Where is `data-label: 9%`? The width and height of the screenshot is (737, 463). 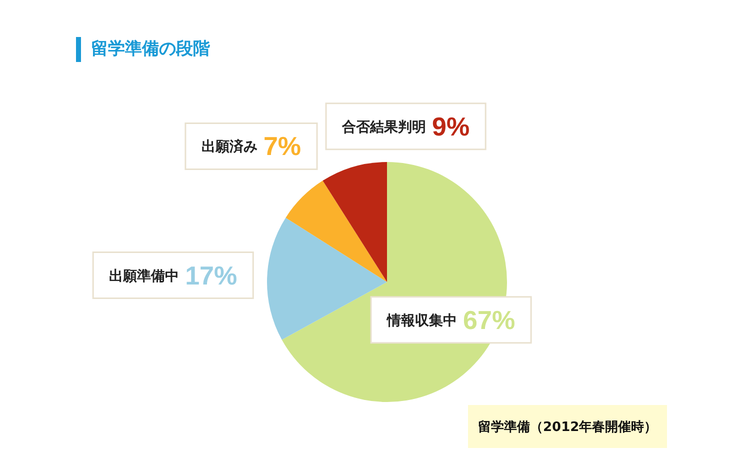
data-label: 9% is located at coordinates (451, 126).